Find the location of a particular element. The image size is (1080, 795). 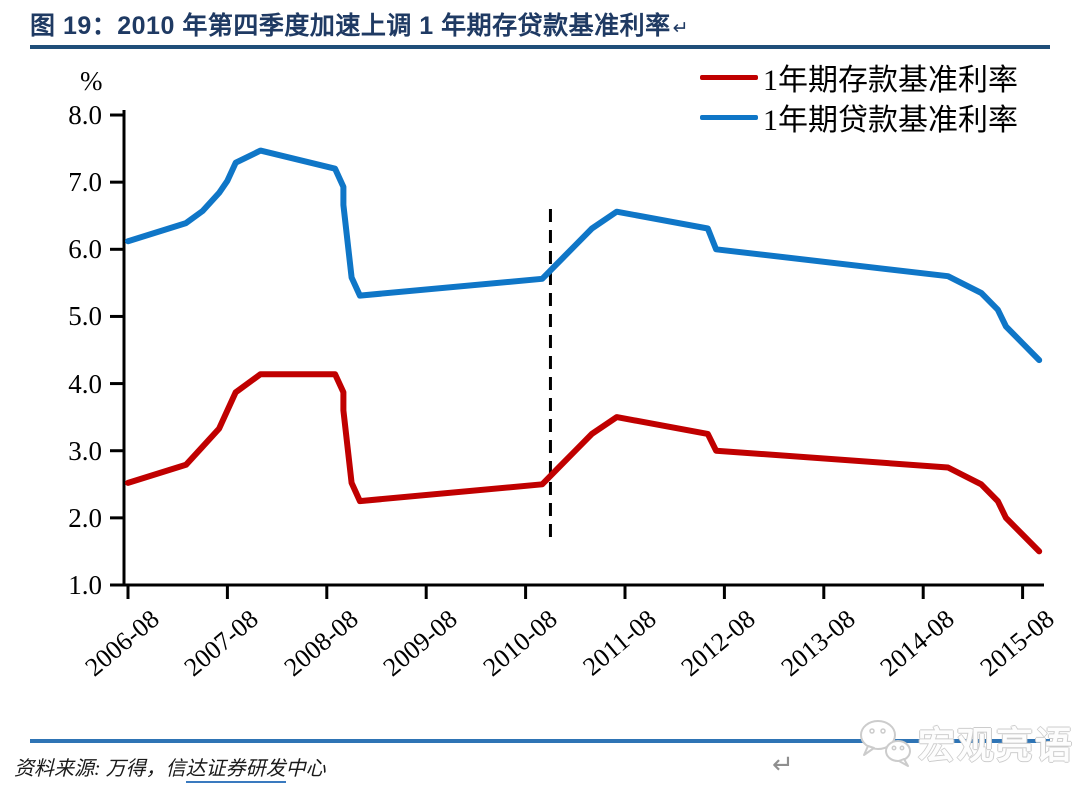

source-link: 达证券研发 is located at coordinates (235, 770).